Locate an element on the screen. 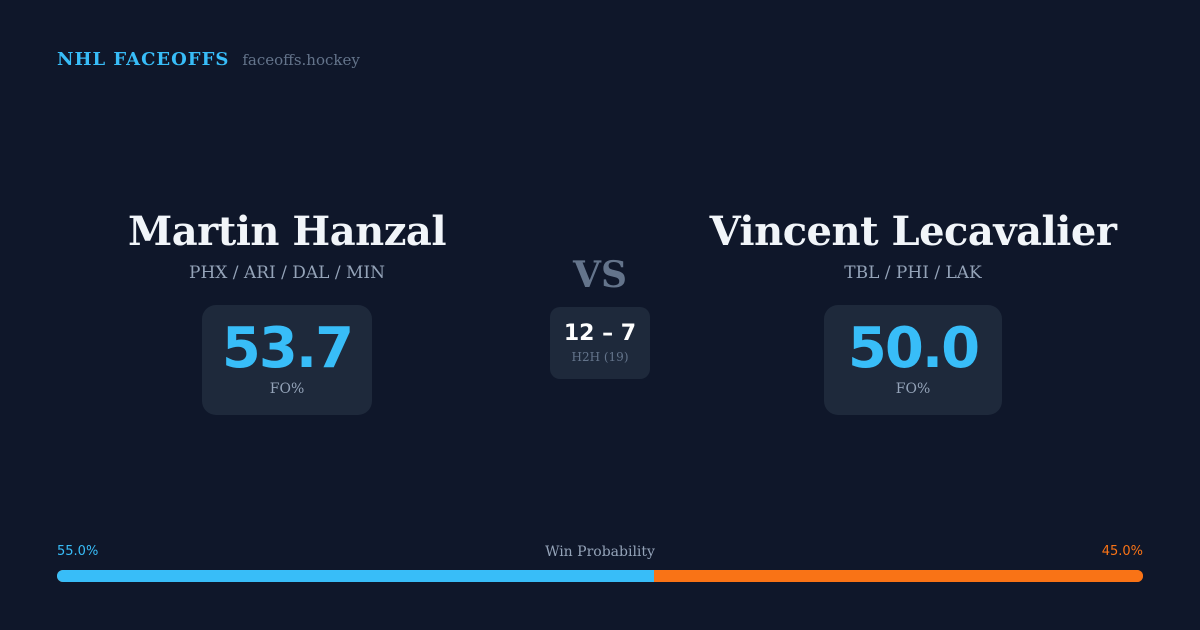 The width and height of the screenshot is (1200, 630). h2h-card: 12 – 7 H2H (19) is located at coordinates (600, 343).